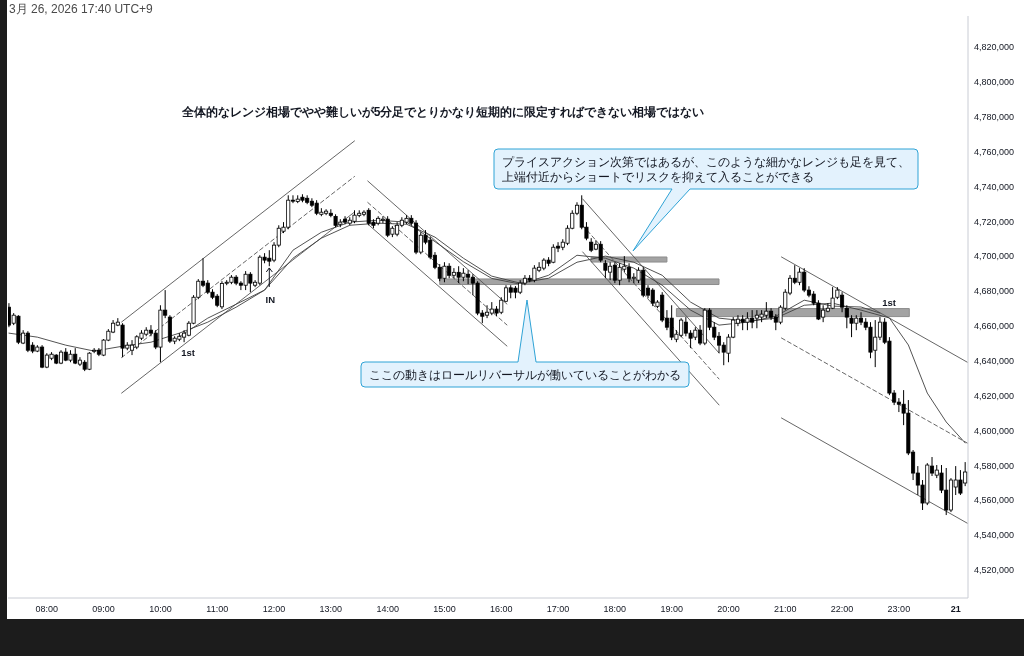 The image size is (1024, 656). I want to click on y-tick-label: 4,760,000, so click(994, 151).